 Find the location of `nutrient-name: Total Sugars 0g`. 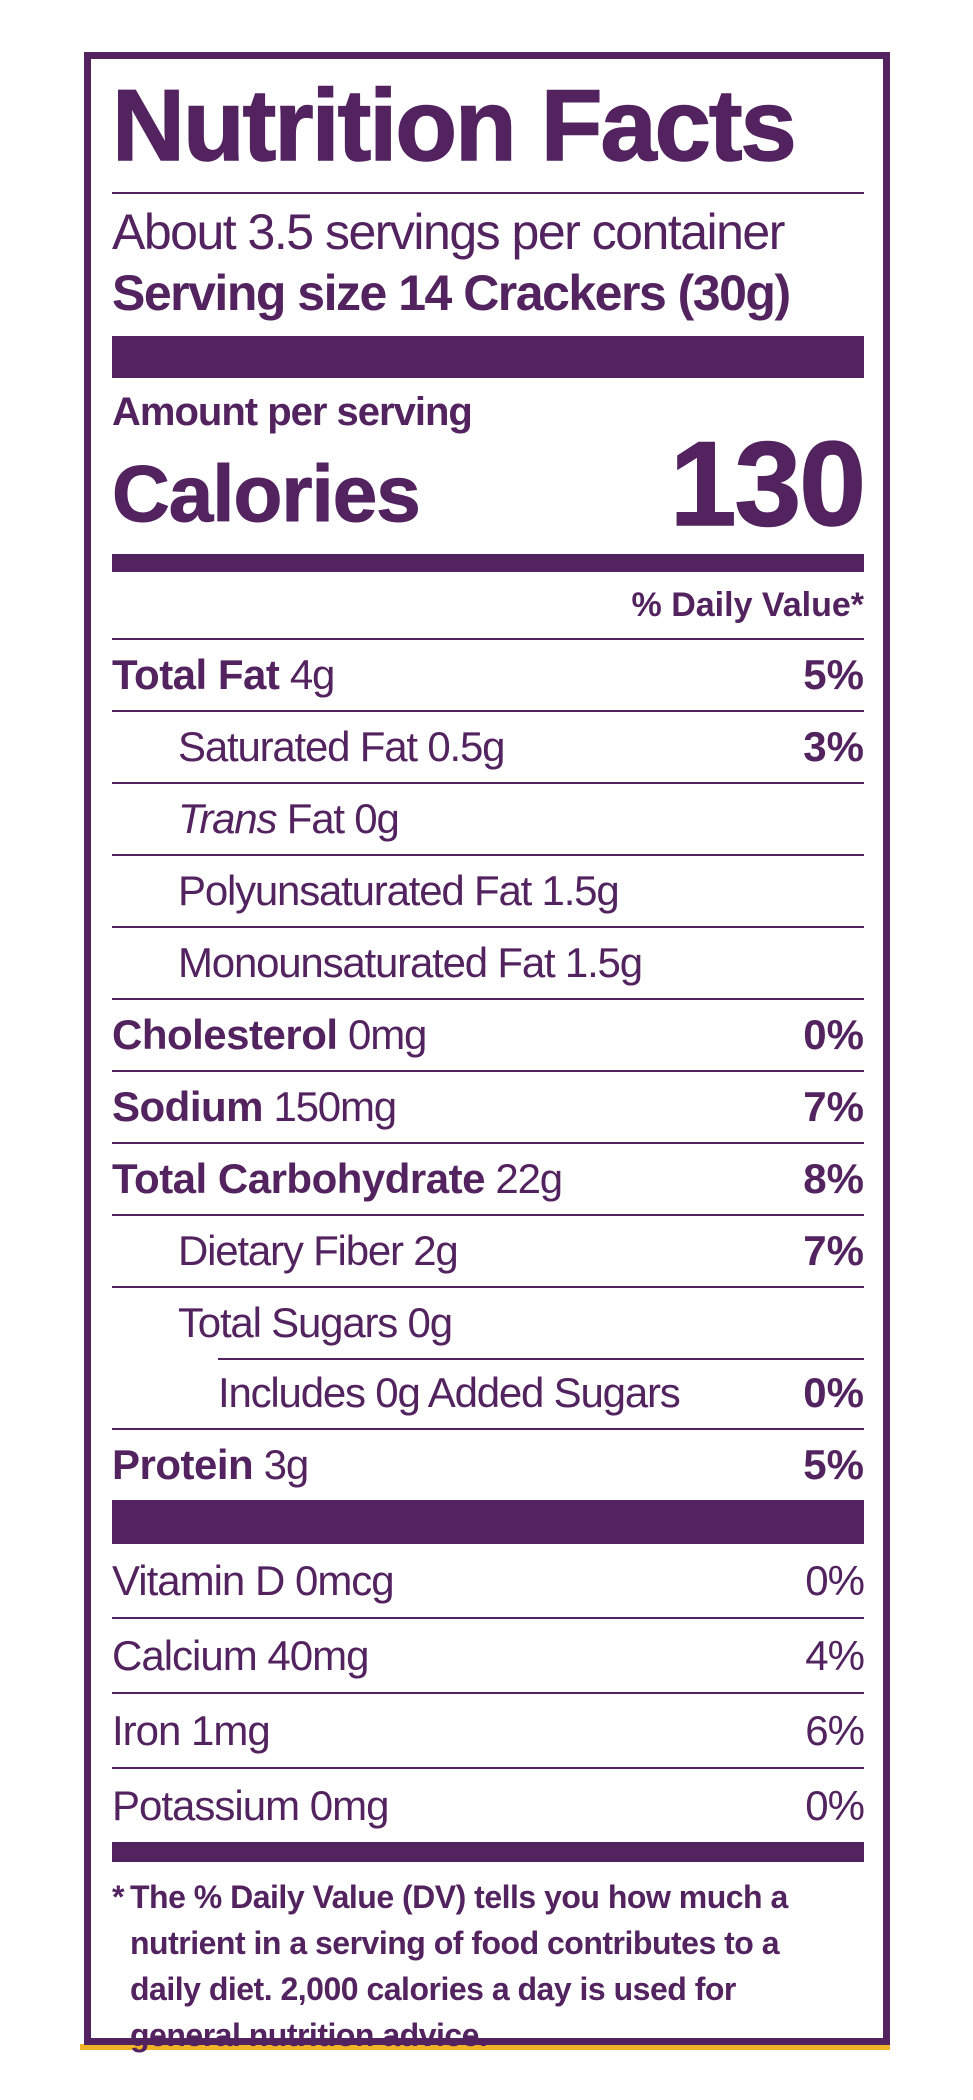

nutrient-name: Total Sugars 0g is located at coordinates (315, 1322).